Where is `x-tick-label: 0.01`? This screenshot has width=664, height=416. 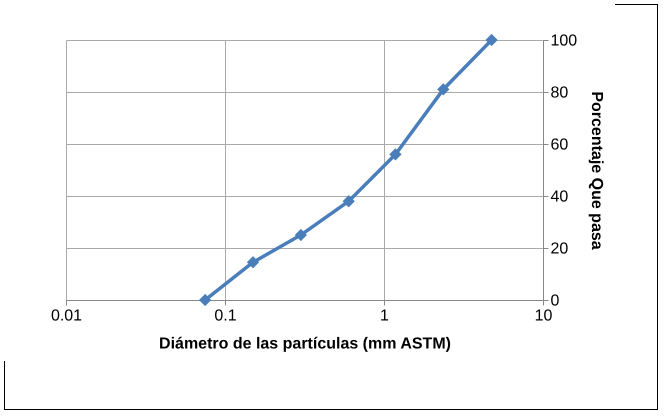
x-tick-label: 0.01 is located at coordinates (66, 316).